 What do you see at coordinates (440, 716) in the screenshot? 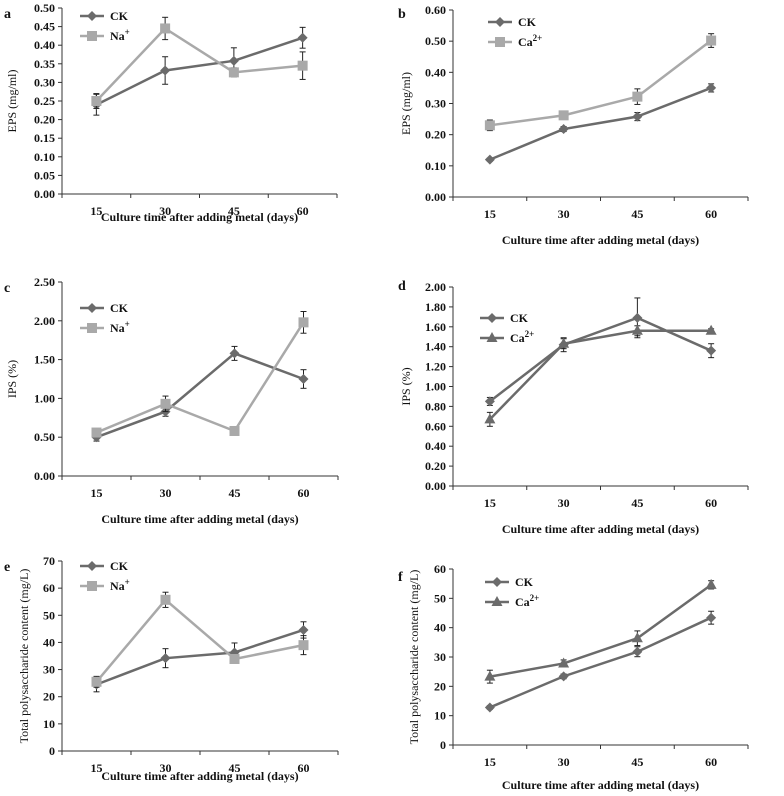
I see `y-tick-label: 10` at bounding box center [440, 716].